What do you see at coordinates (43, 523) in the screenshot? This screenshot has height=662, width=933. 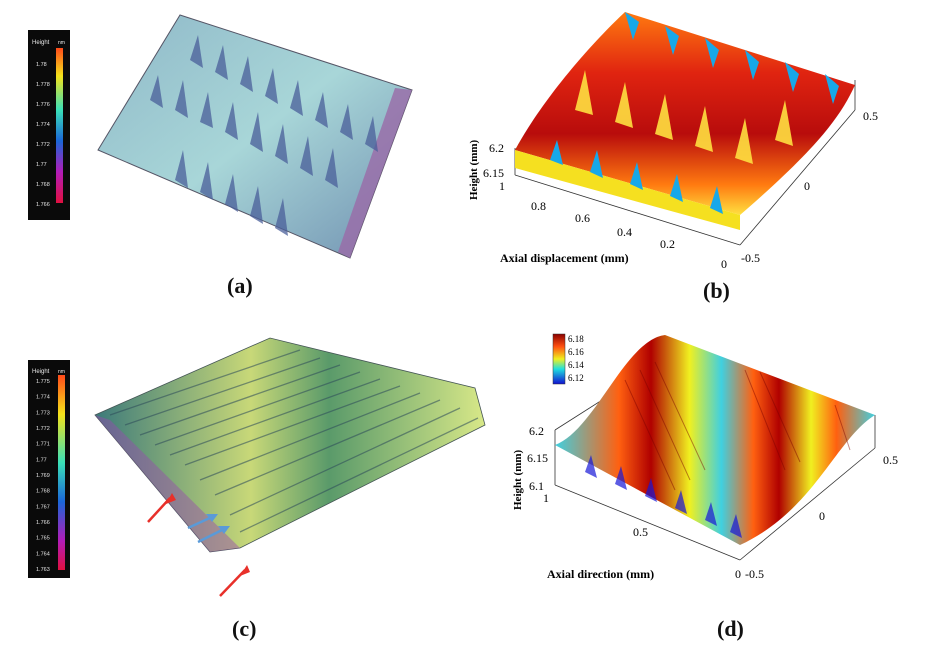 I see `legend-c-tick: 1.766` at bounding box center [43, 523].